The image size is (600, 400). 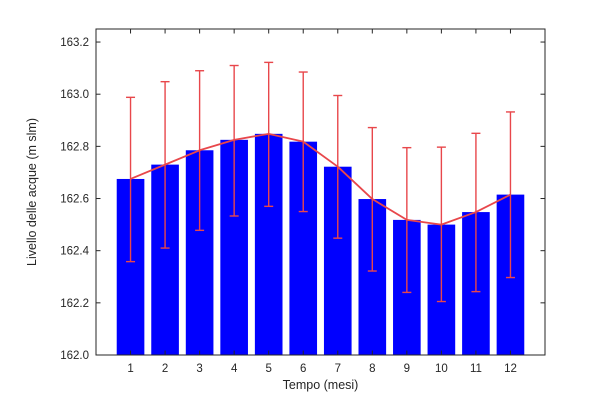 I want to click on trend-line-layer, so click(x=320, y=179).